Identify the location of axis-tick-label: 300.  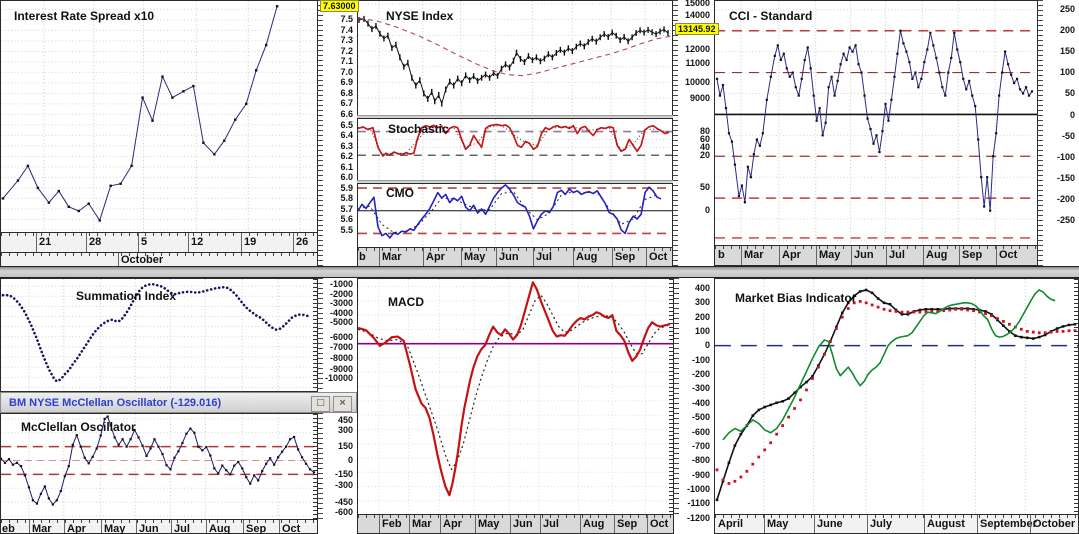
(702, 302).